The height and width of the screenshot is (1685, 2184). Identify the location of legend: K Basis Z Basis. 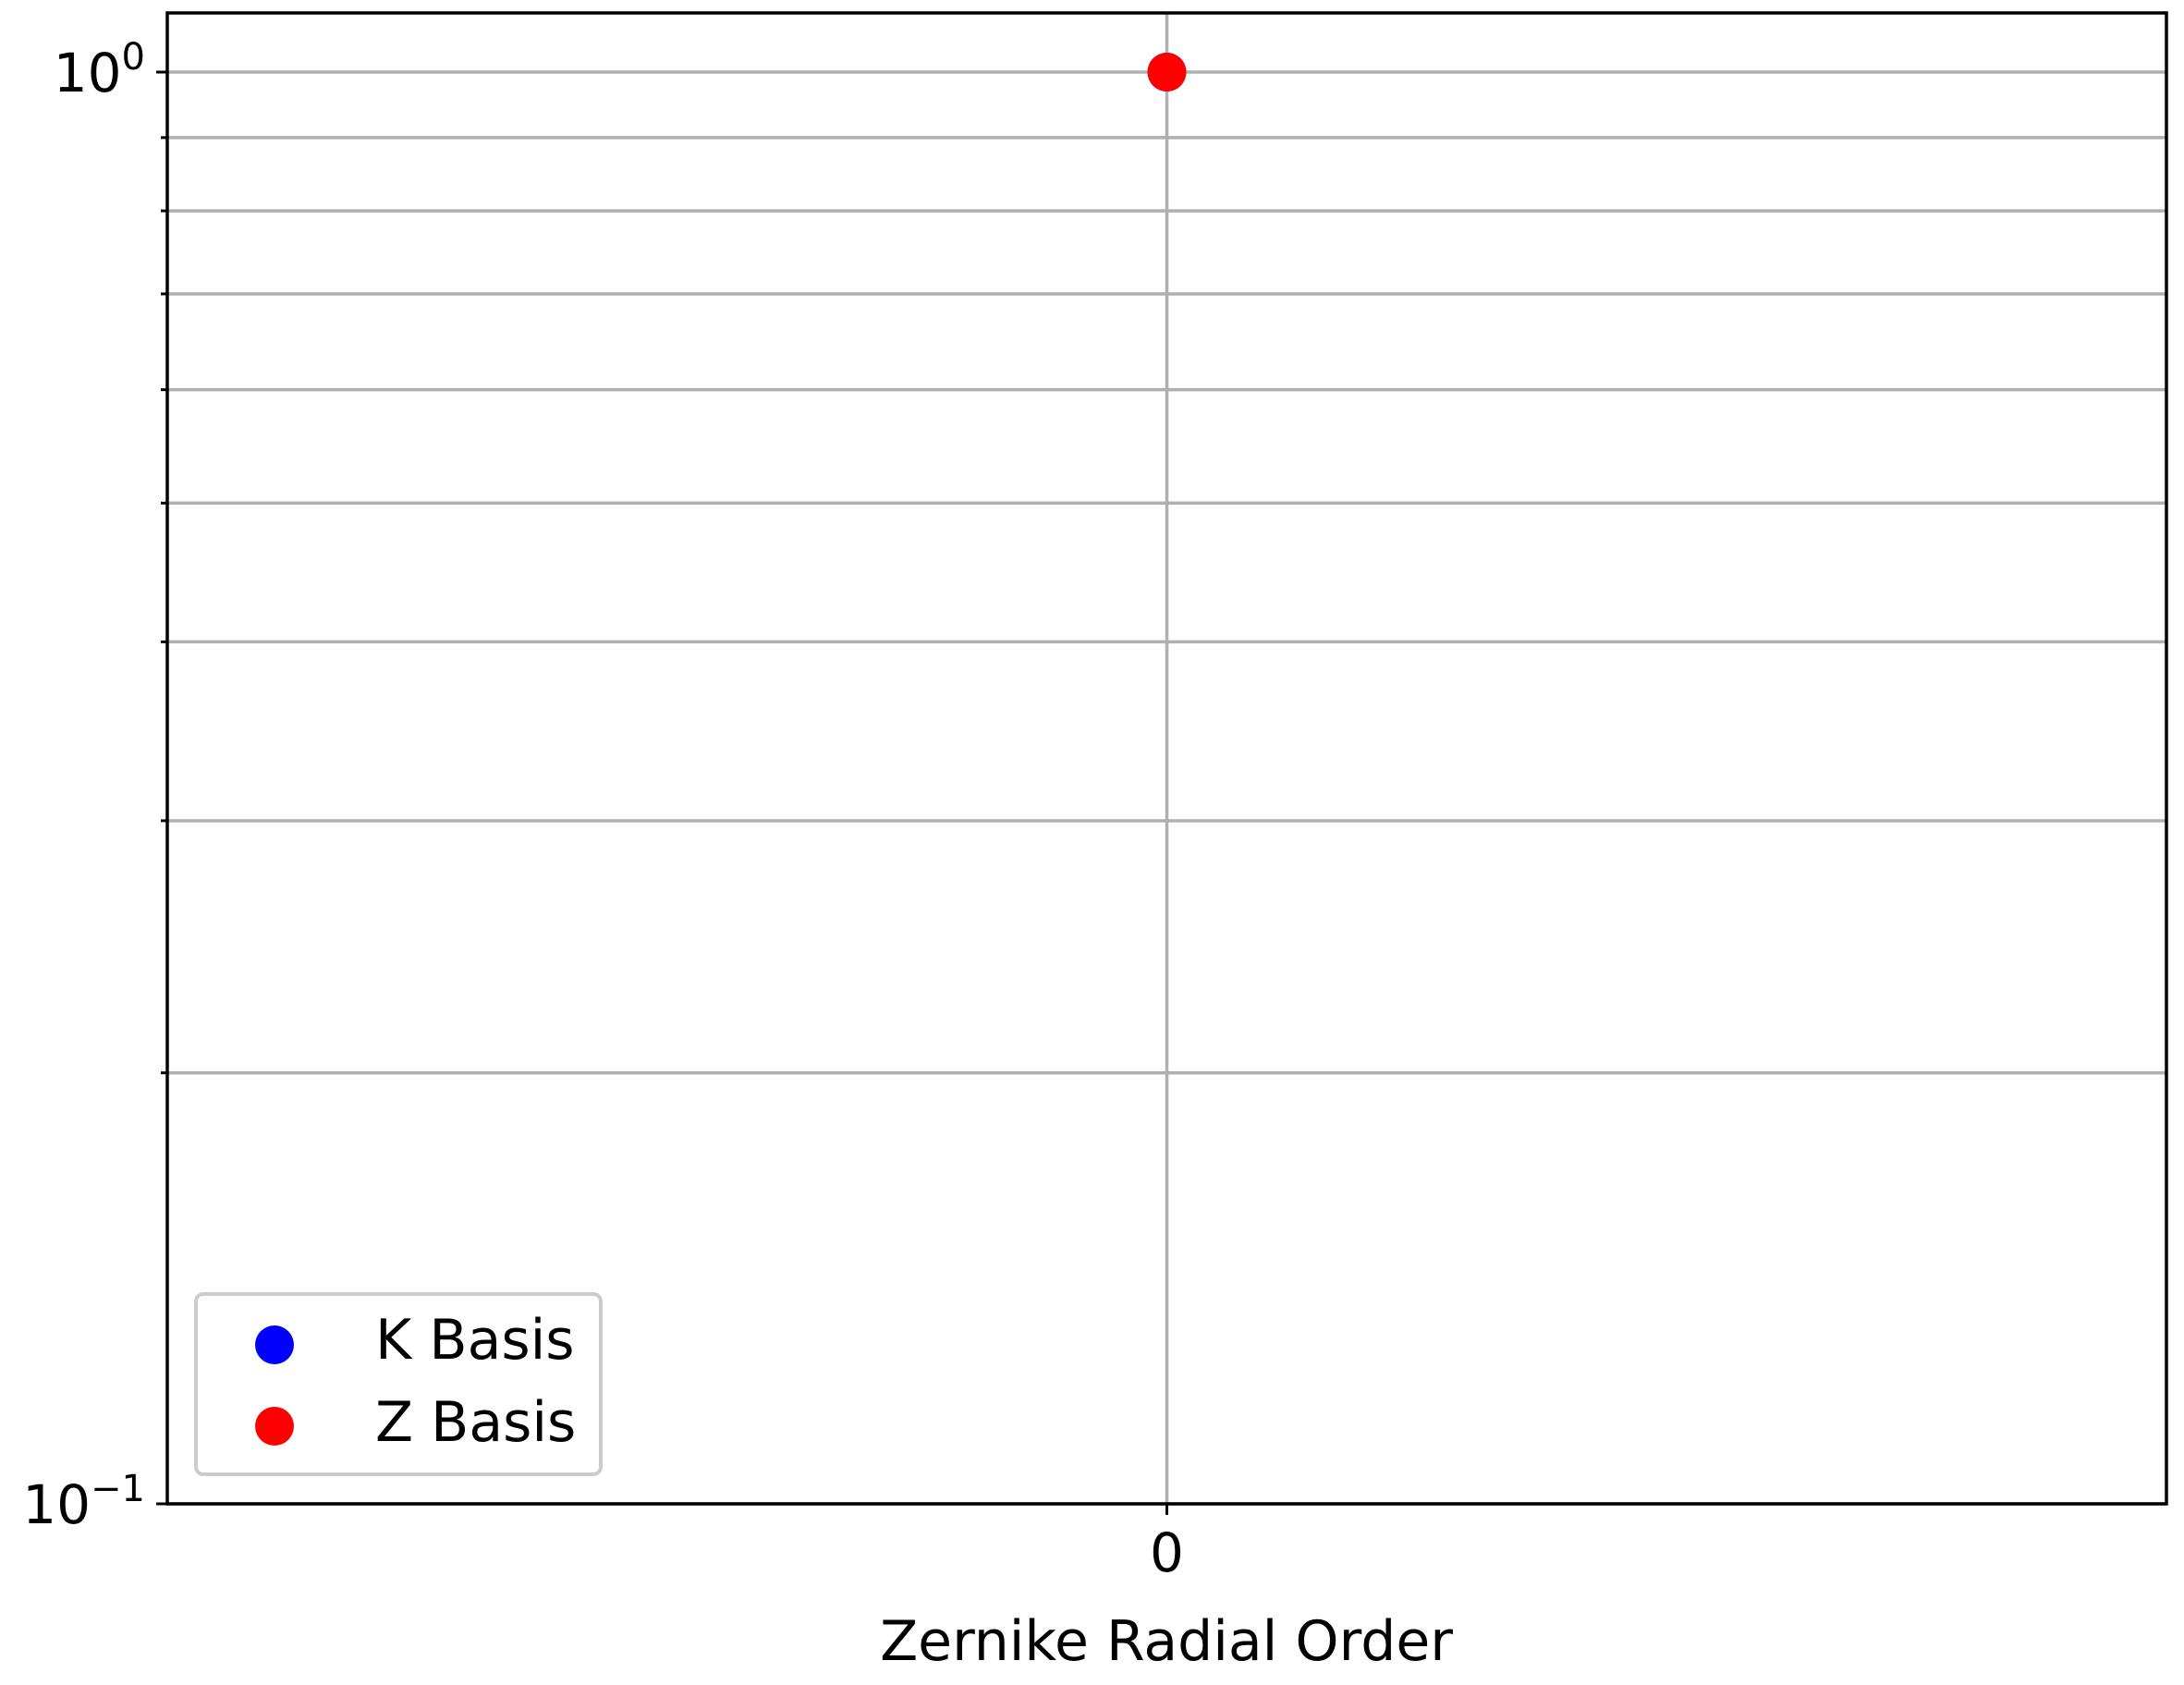
(398, 1384).